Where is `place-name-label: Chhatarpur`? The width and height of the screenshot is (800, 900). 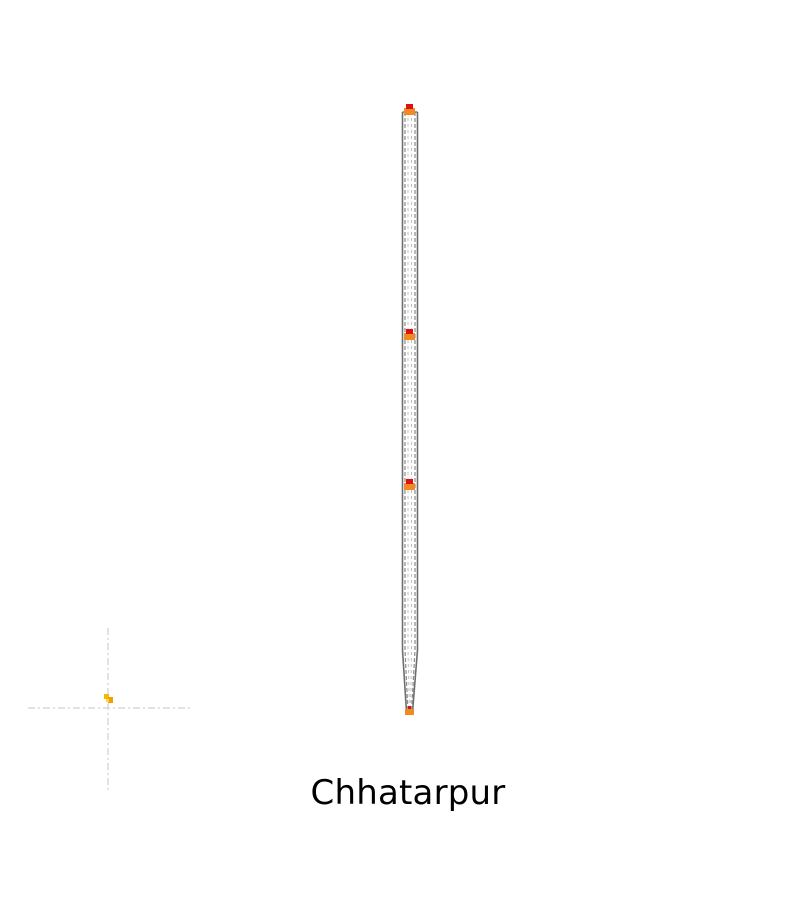
place-name-label: Chhatarpur is located at coordinates (408, 793).